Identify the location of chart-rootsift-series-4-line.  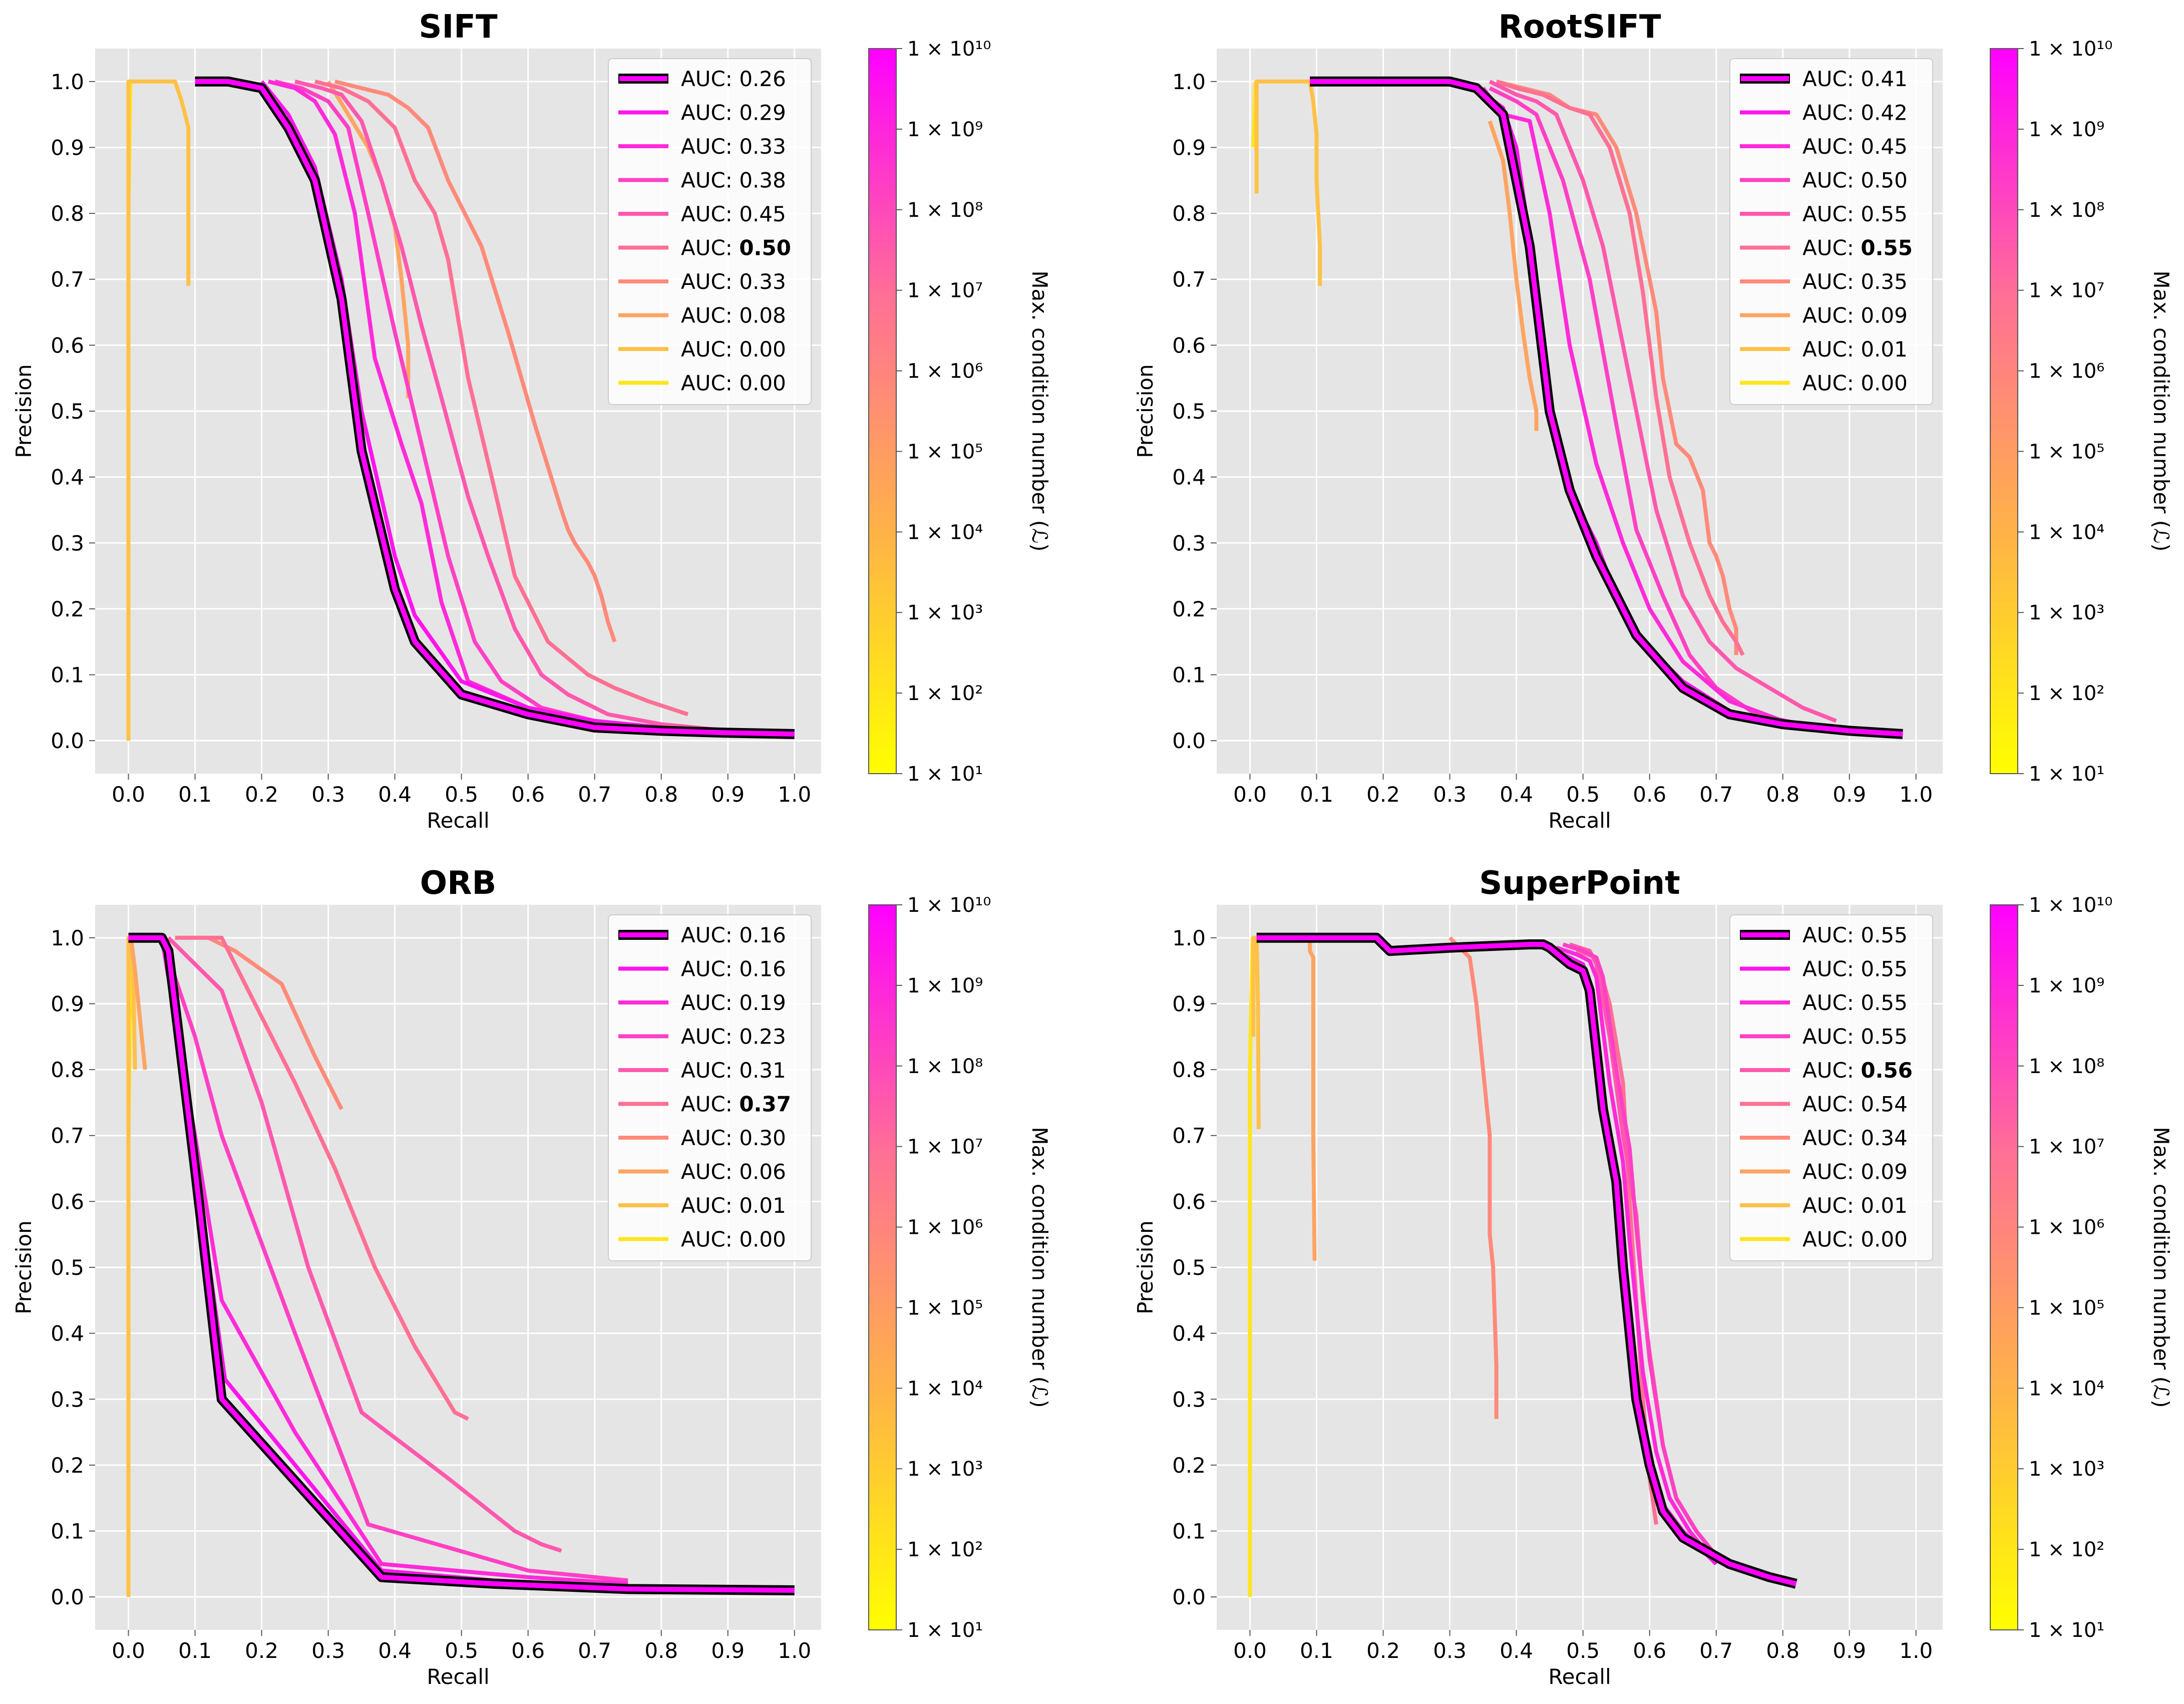
(1663, 401).